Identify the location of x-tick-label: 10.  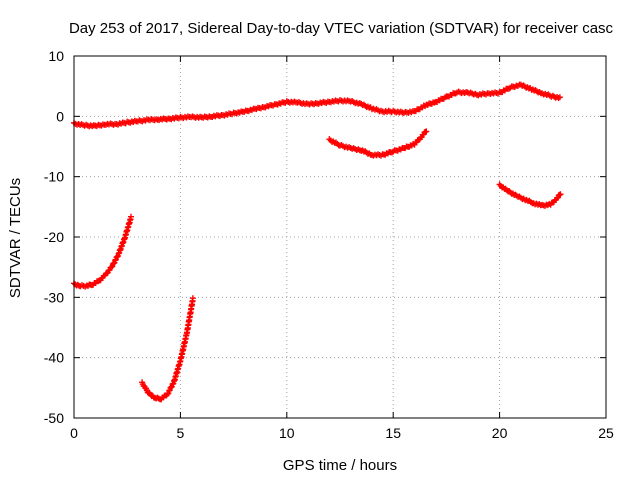
(287, 433).